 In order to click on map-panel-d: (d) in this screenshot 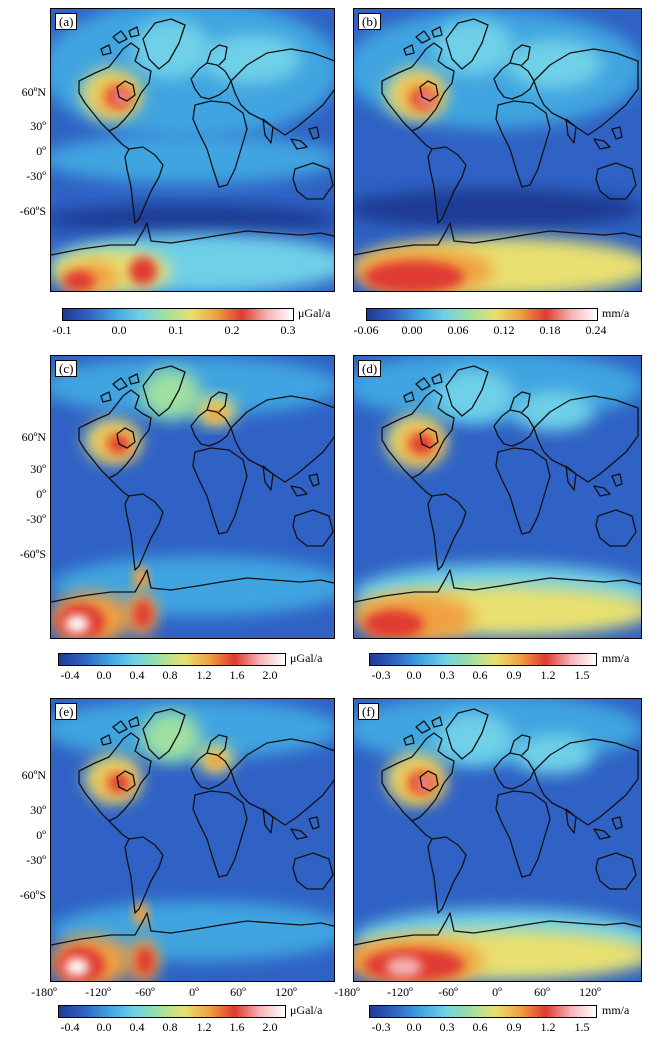, I will do `click(497, 497)`.